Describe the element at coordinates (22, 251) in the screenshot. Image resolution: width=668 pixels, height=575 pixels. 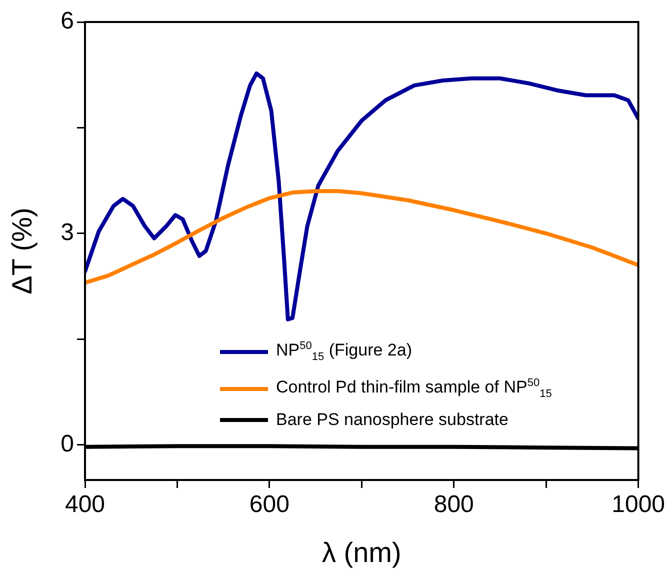
I see `y-axis-title: ΔT (%)` at that location.